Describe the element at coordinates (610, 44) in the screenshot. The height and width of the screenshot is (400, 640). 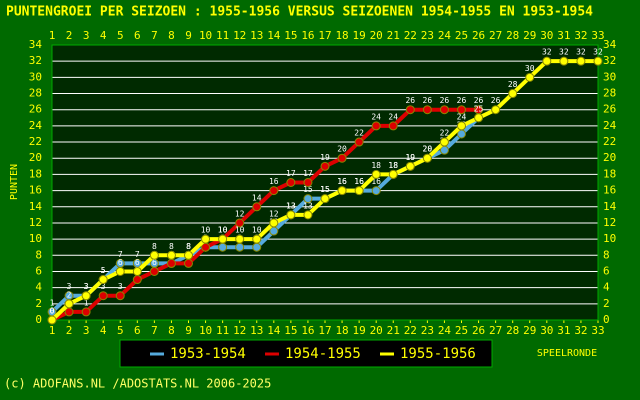
I see `y2-tick-label: 34` at that location.